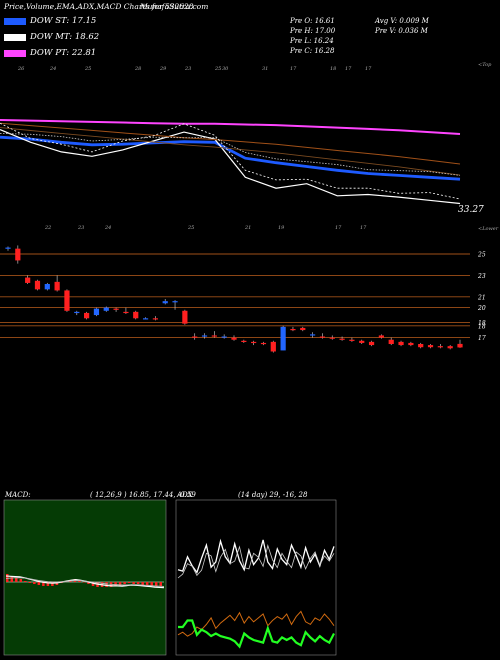  I want to click on date-tick-label: 31, so click(265, 69).